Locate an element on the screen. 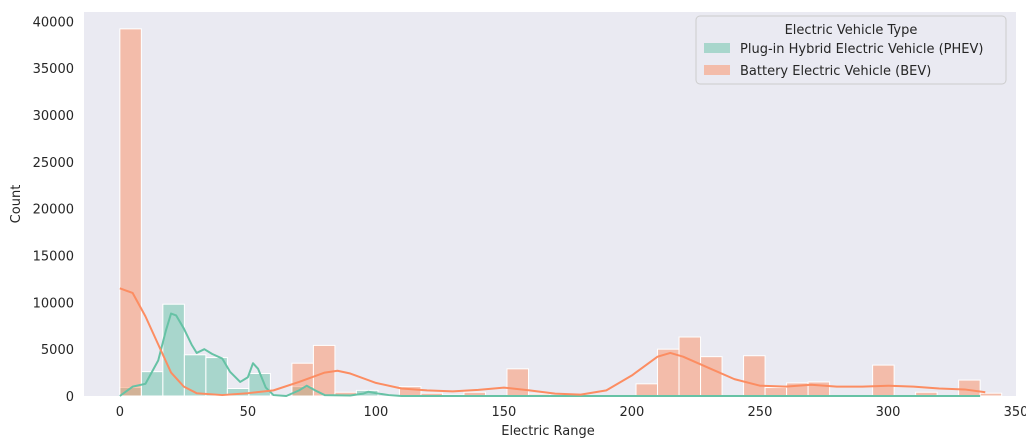 Image resolution: width=1026 pixels, height=448 pixels. x-tick-label: 100 is located at coordinates (375, 412).